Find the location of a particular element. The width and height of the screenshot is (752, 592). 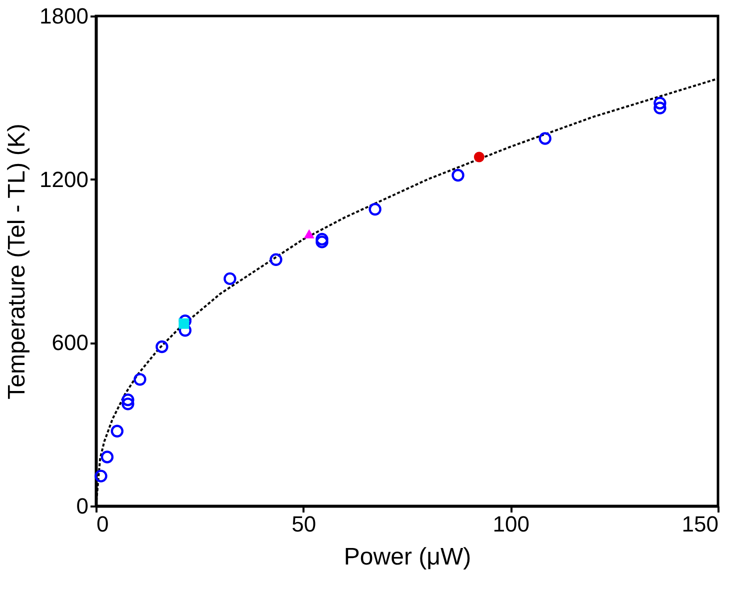

y-tick-label: 1800 is located at coordinates (64, 16).